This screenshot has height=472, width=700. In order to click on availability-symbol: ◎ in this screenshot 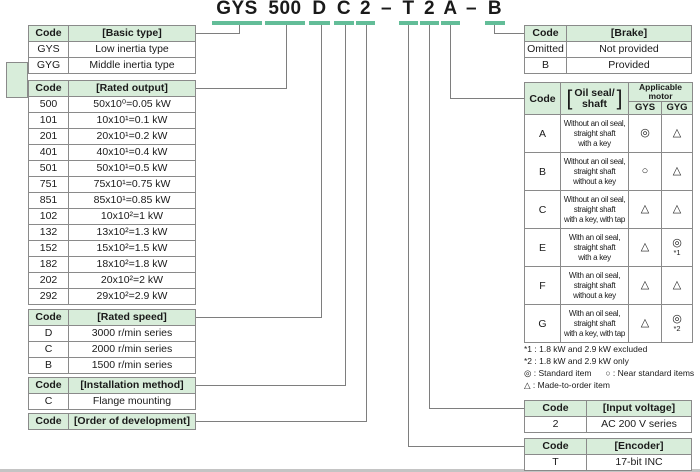, I will do `click(677, 243)`.